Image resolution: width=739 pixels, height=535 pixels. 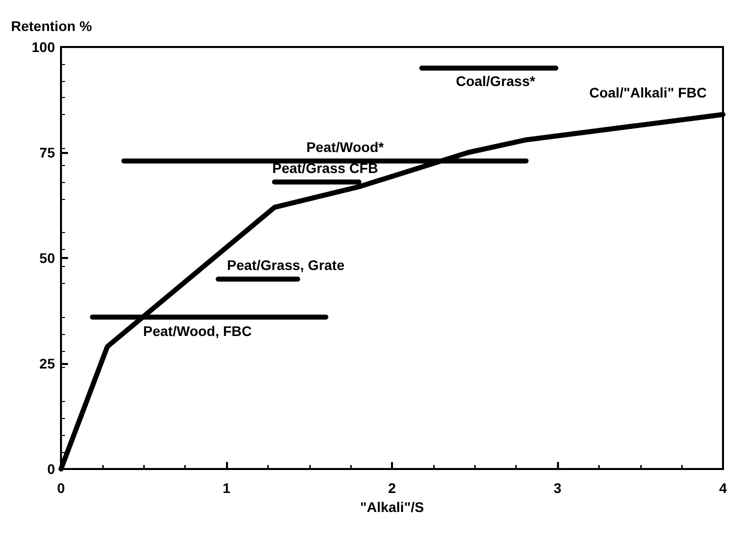 What do you see at coordinates (392, 506) in the screenshot?
I see `x-axis-title: "Alkali"/S` at bounding box center [392, 506].